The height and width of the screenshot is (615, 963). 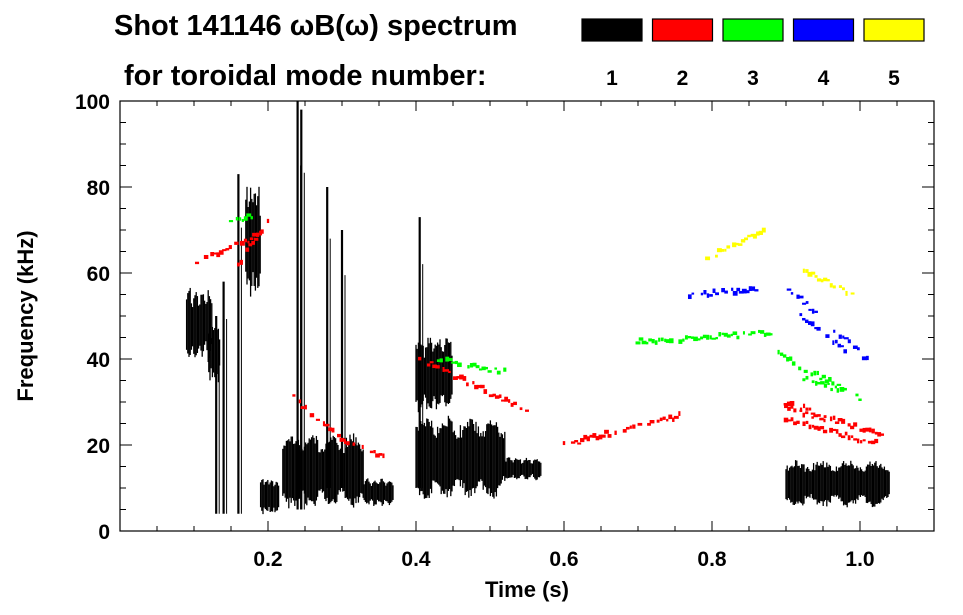 I want to click on y-tick-label: 0, so click(x=104, y=532).